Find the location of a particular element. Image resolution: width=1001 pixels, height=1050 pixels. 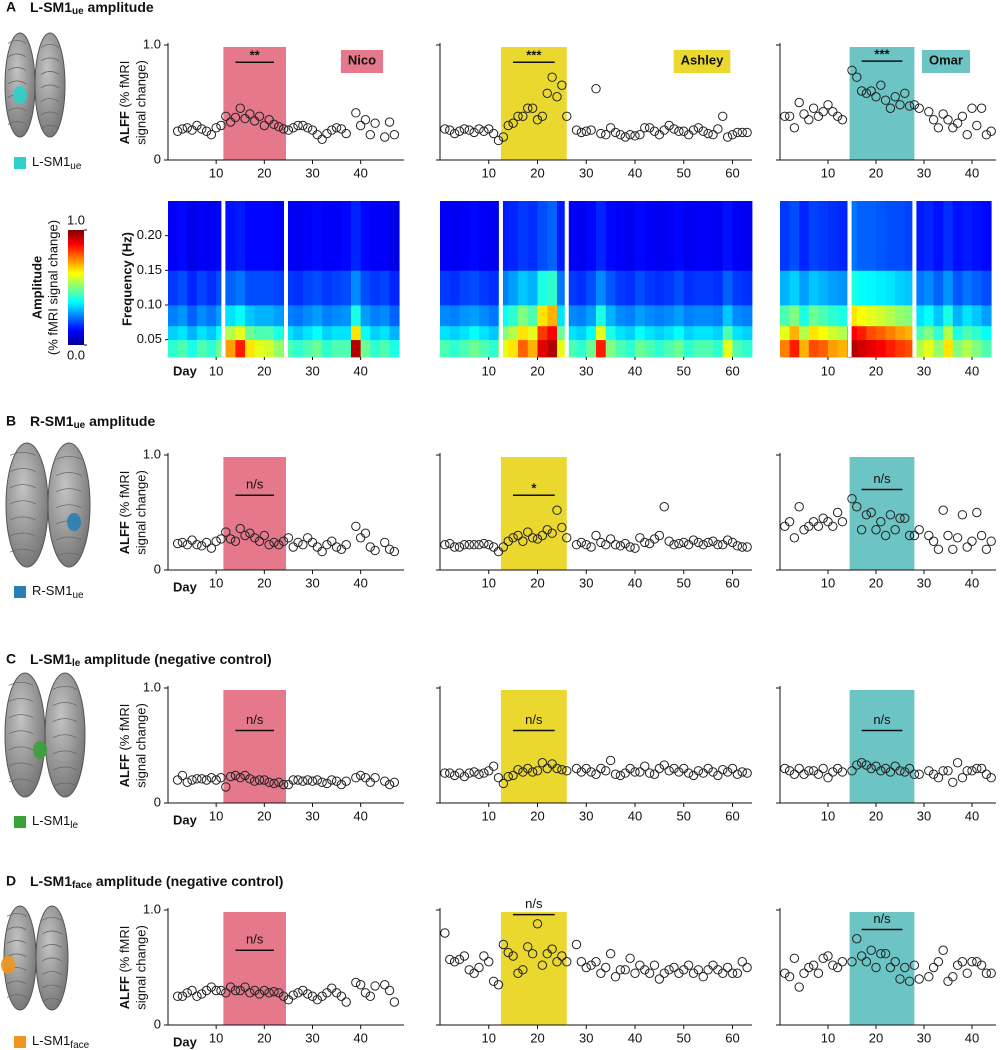

subject-name: Nico is located at coordinates (362, 59).